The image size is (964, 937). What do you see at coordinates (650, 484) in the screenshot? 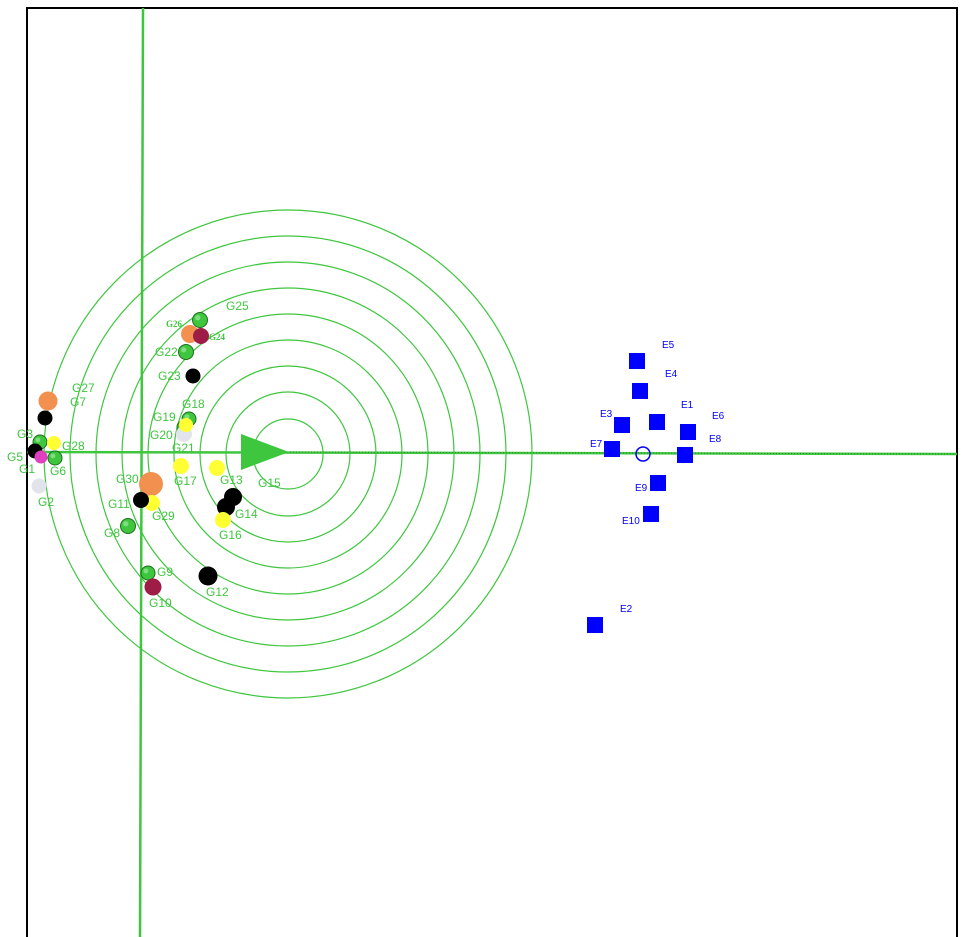
I see `blue-node: E9` at bounding box center [650, 484].